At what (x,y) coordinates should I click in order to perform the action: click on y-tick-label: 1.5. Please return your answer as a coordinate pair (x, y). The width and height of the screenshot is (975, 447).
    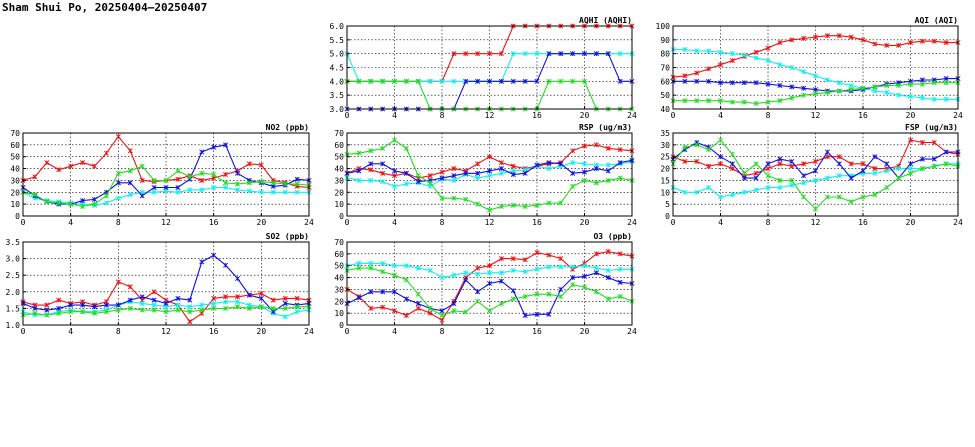
    Looking at the image, I should click on (13, 308).